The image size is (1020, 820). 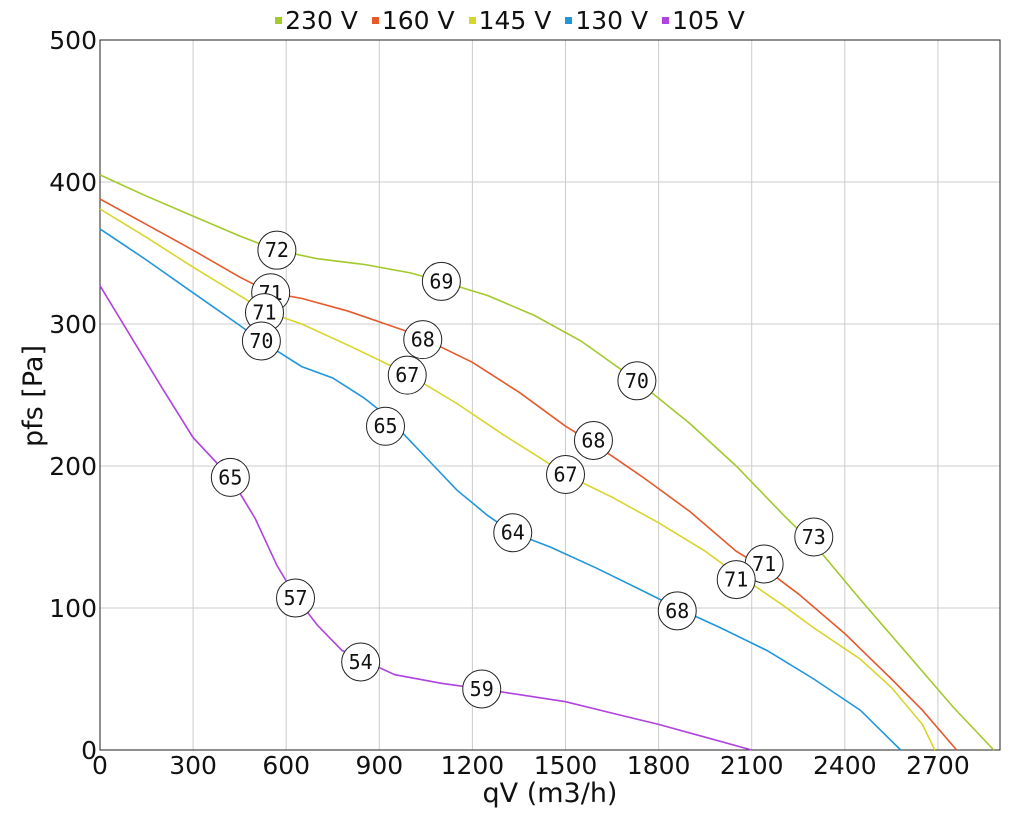 What do you see at coordinates (550, 793) in the screenshot?
I see `x-axis-title: qV (m3/h)` at bounding box center [550, 793].